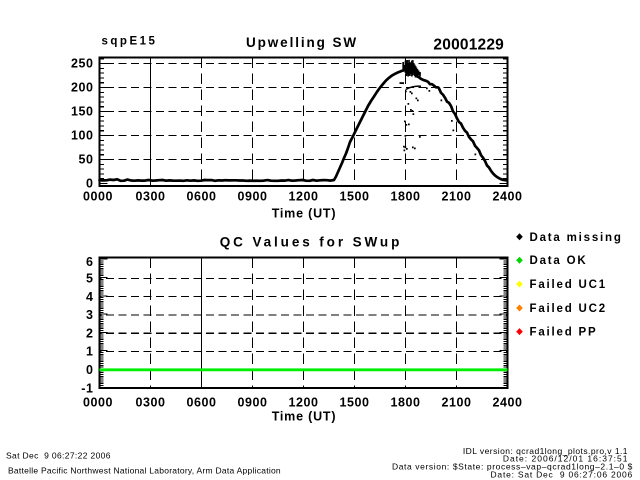  I want to click on svg-text: 1, so click(90, 352).